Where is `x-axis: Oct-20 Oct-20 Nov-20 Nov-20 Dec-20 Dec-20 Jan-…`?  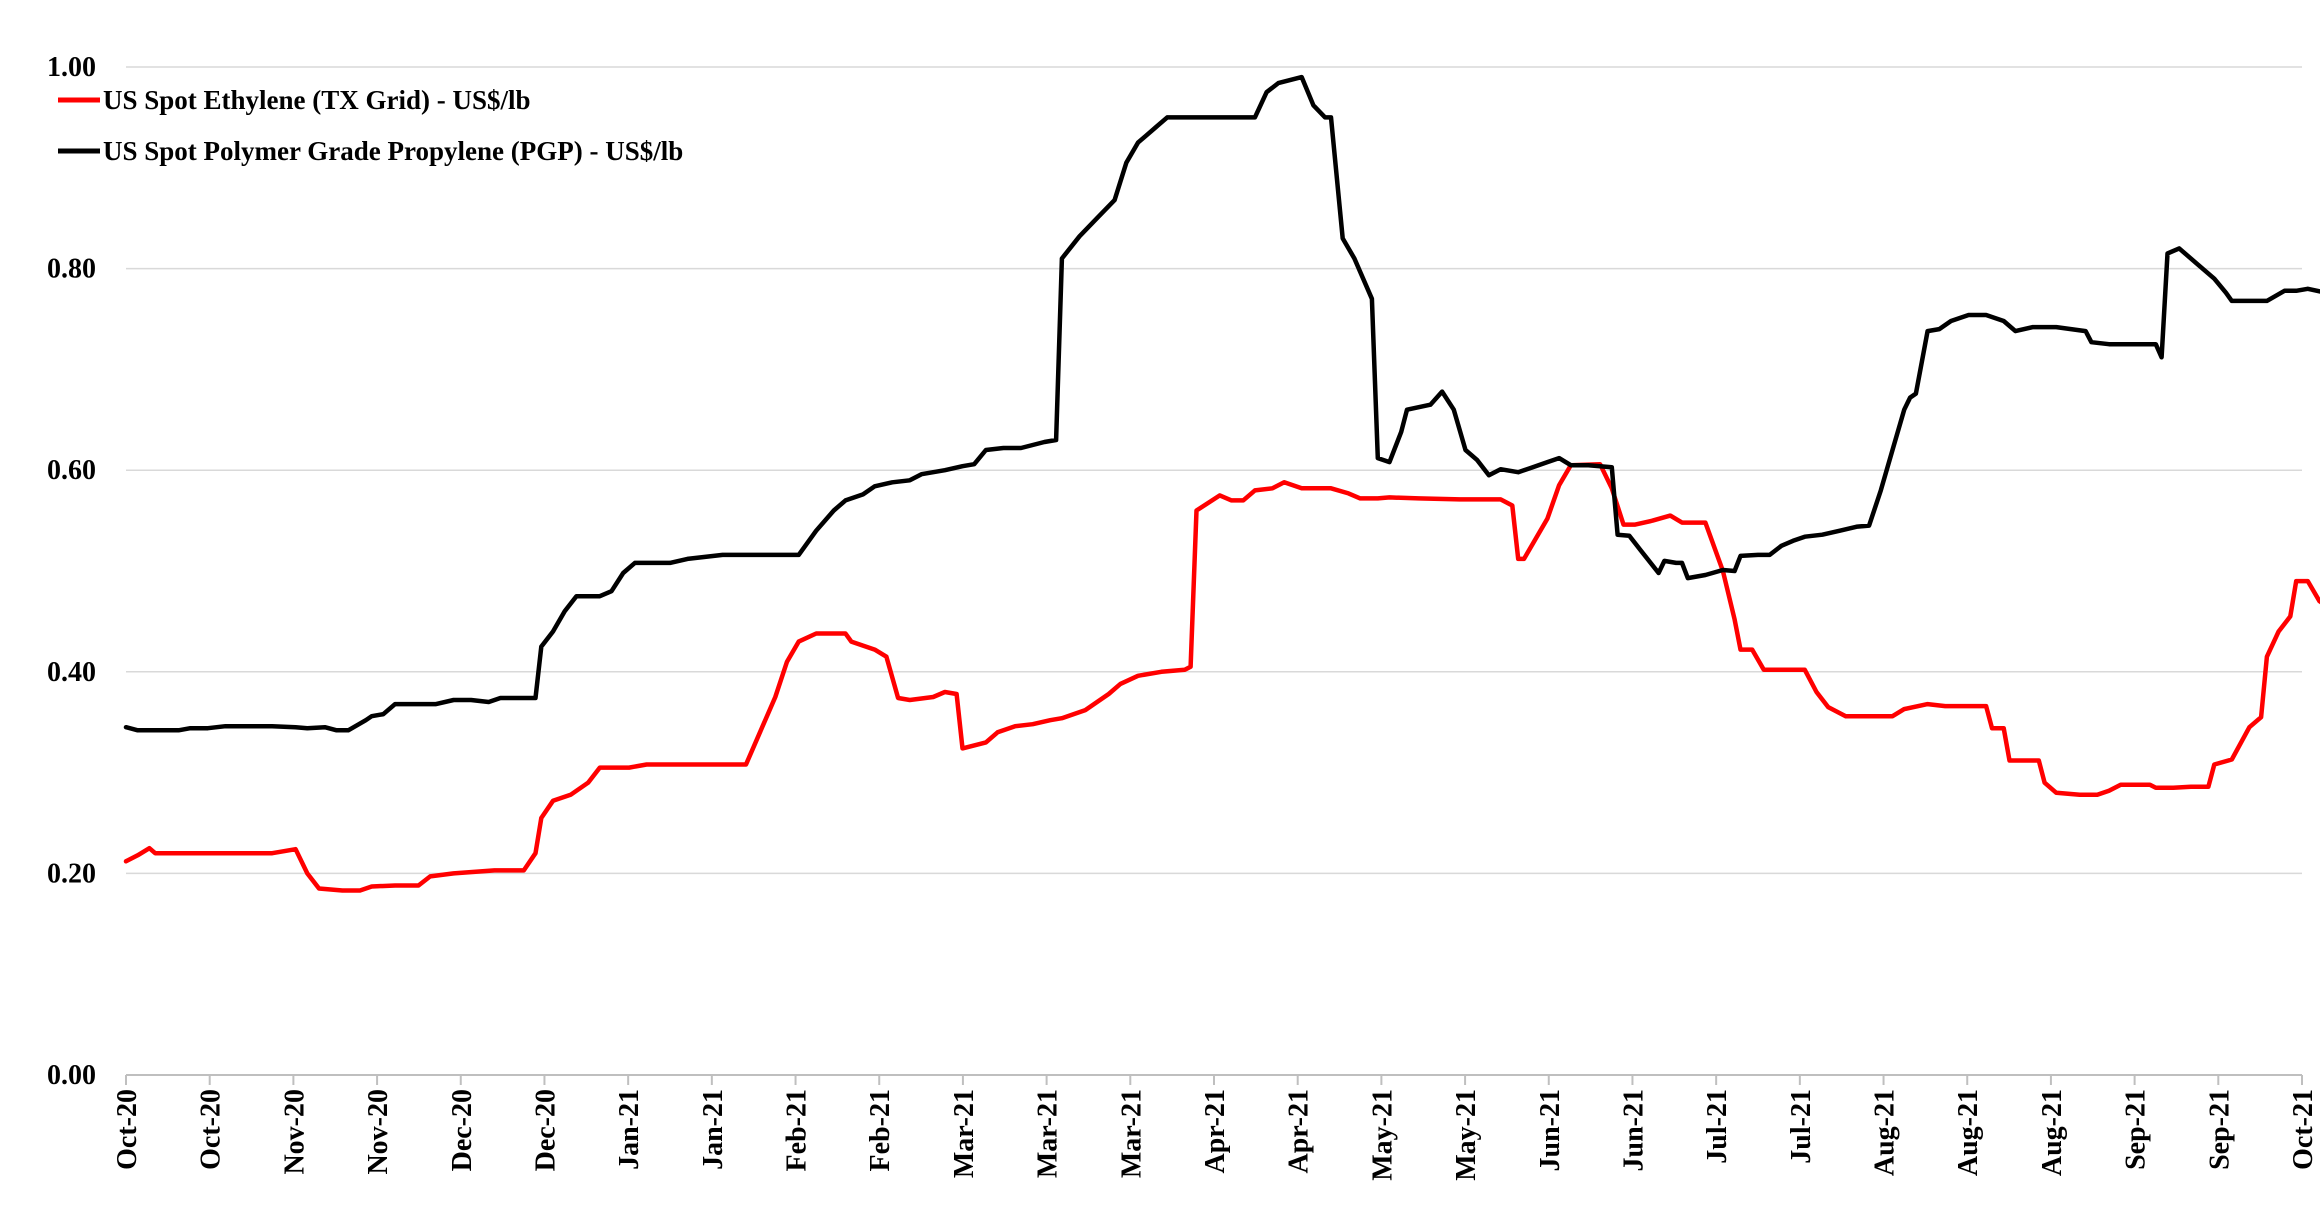
x-axis: Oct-20 Oct-20 Nov-20 Nov-20 Dec-20 Dec-20 Jan-… is located at coordinates (1215, 1127).